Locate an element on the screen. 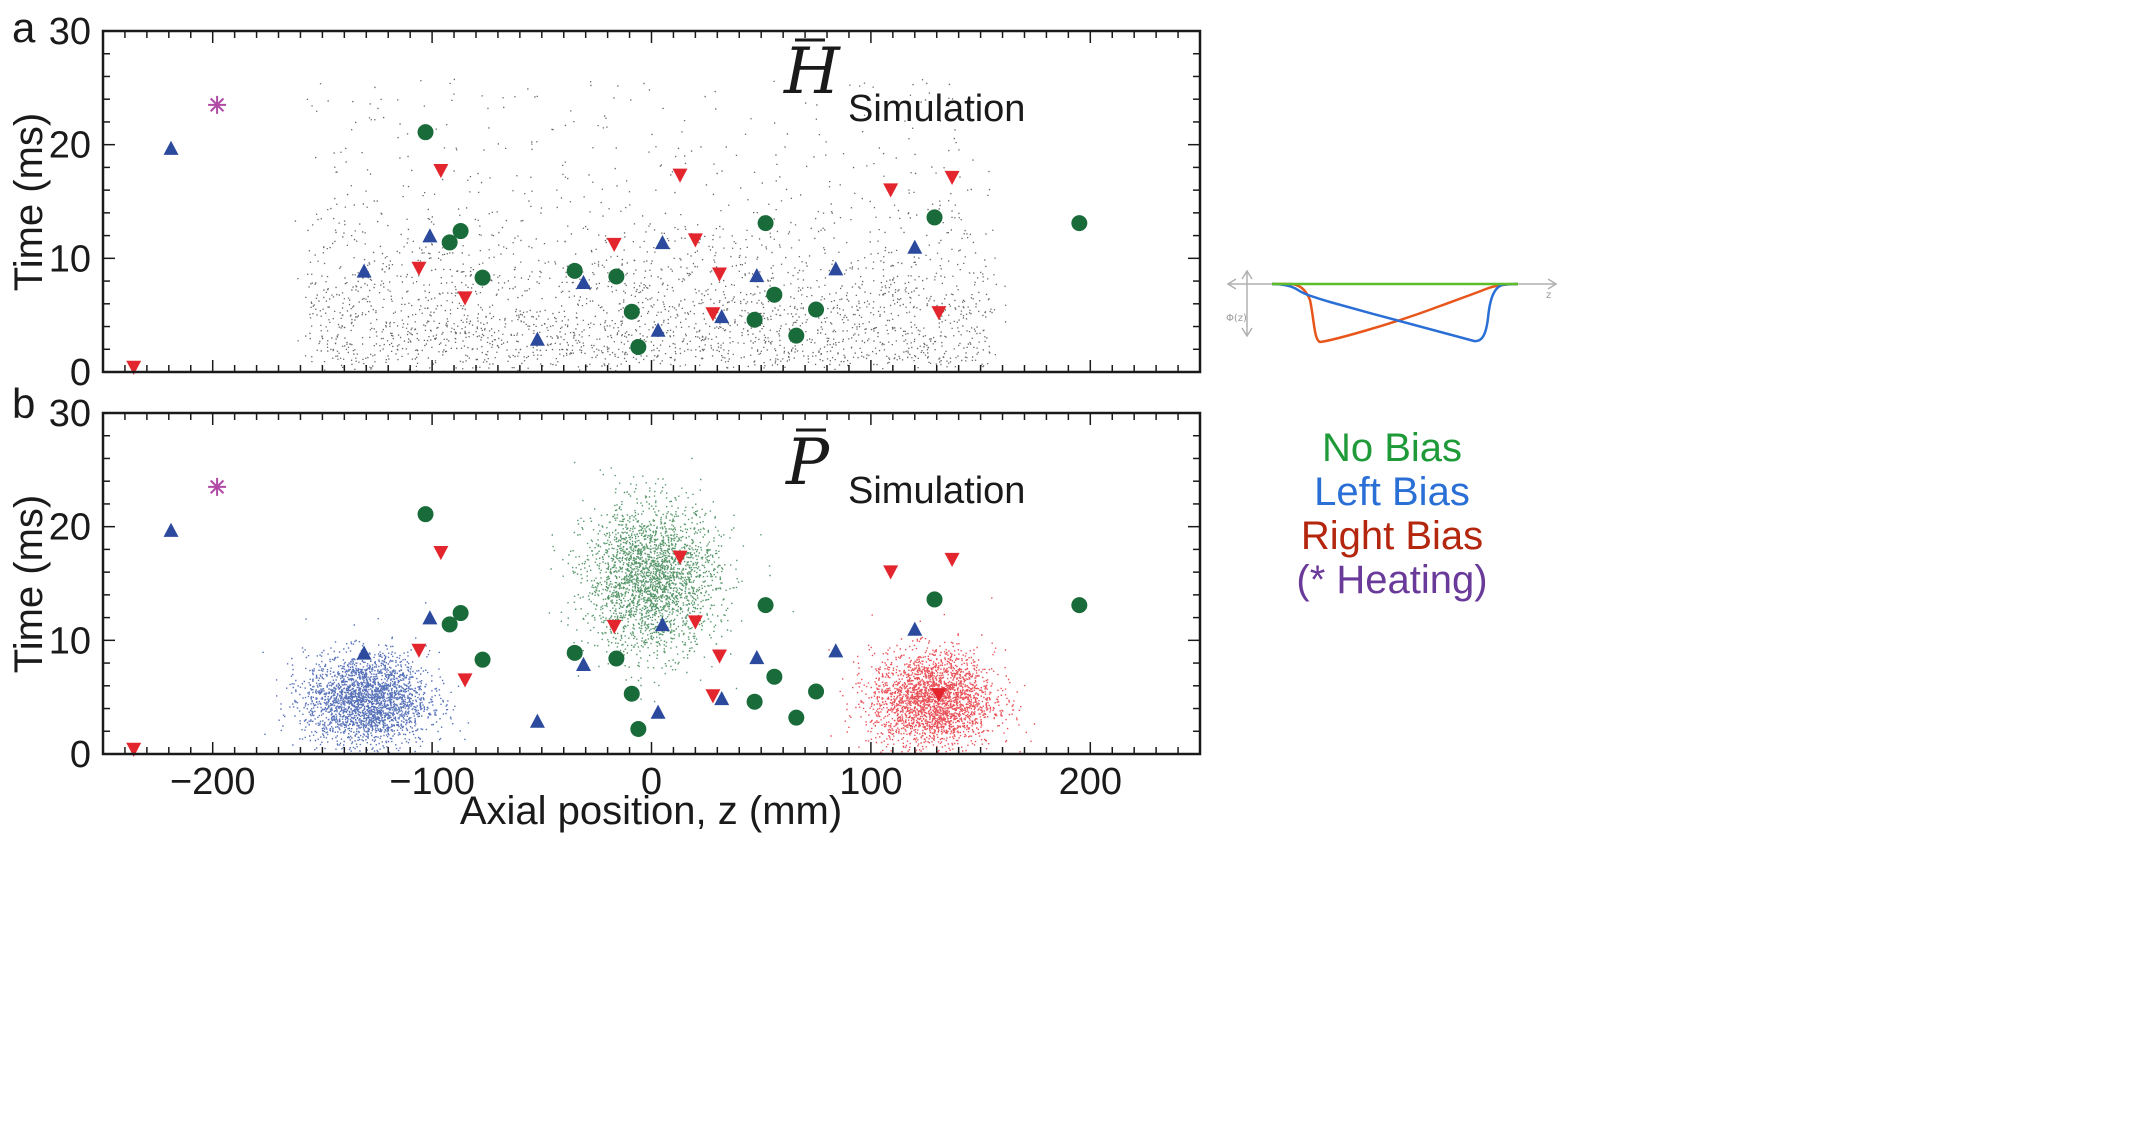 This screenshot has height=1130, width=2136. inset-phi-arrow-bottom is located at coordinates (1247, 332).